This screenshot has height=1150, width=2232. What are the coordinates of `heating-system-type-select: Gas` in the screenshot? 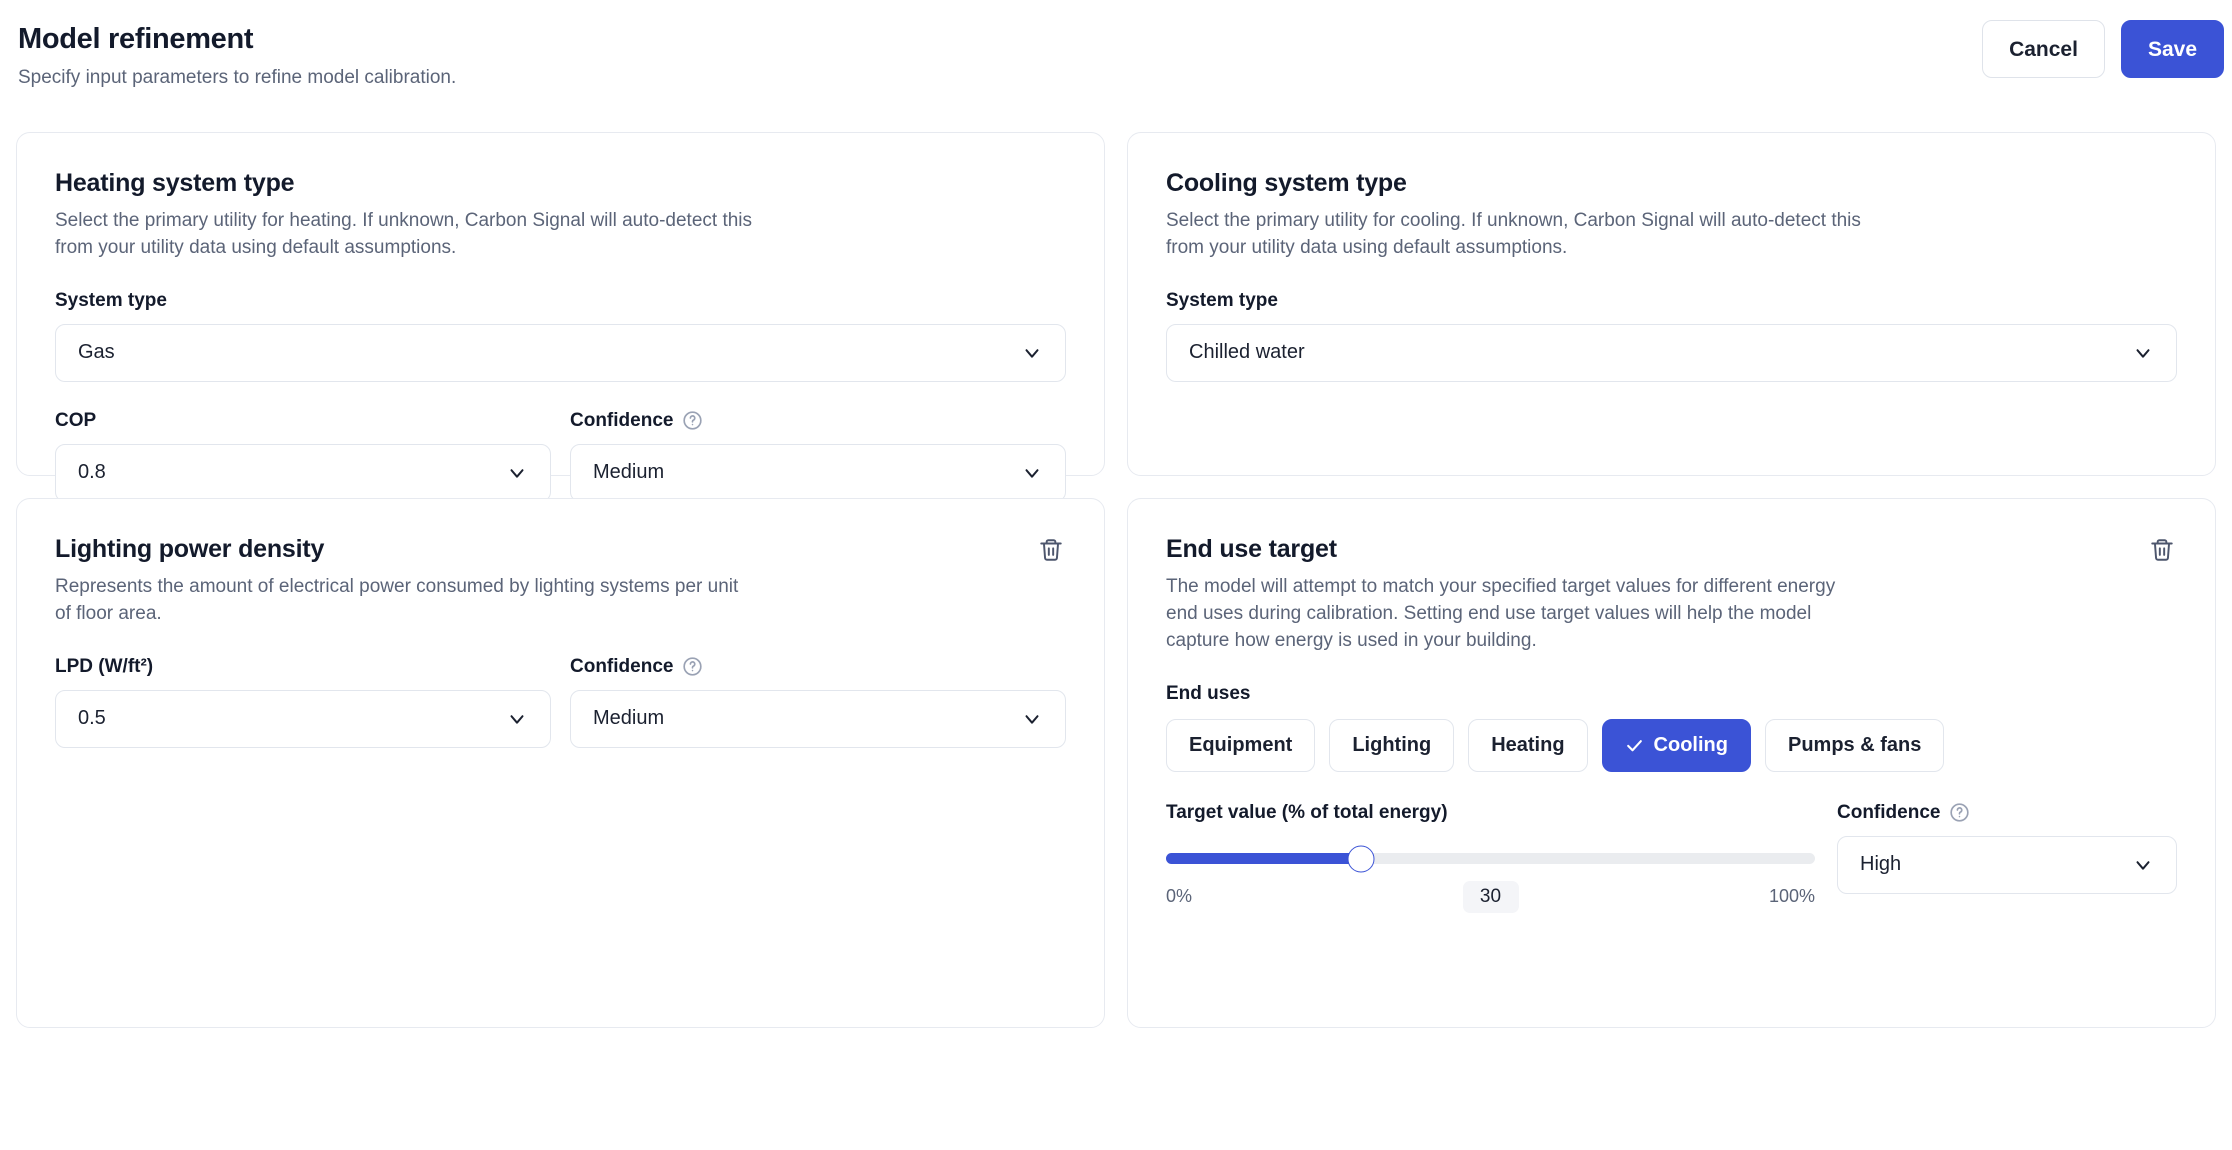 It's located at (560, 352).